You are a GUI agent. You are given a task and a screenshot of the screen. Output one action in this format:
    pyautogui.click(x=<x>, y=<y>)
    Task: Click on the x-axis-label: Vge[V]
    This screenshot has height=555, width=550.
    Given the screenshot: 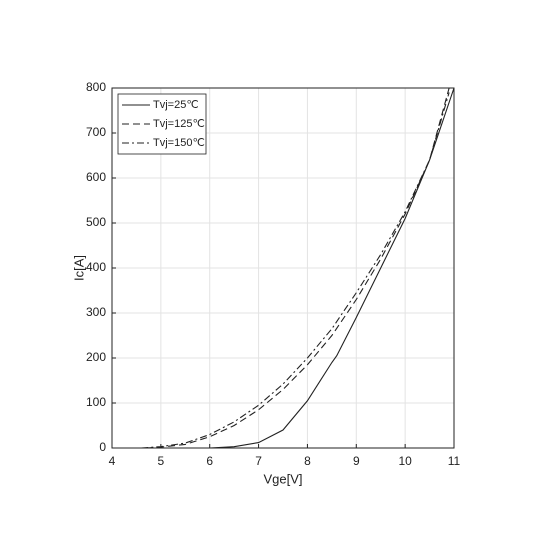 What is the action you would take?
    pyautogui.click(x=282, y=478)
    